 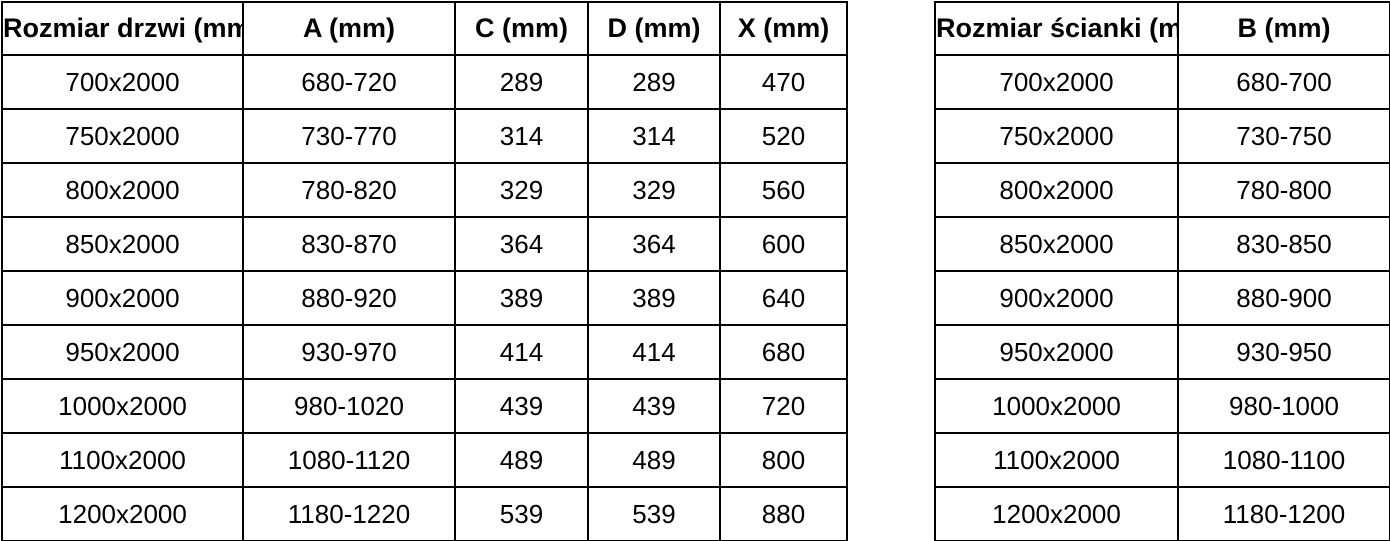 I want to click on table-row: 950x2000 930-970 414 414 680, so click(x=424, y=352).